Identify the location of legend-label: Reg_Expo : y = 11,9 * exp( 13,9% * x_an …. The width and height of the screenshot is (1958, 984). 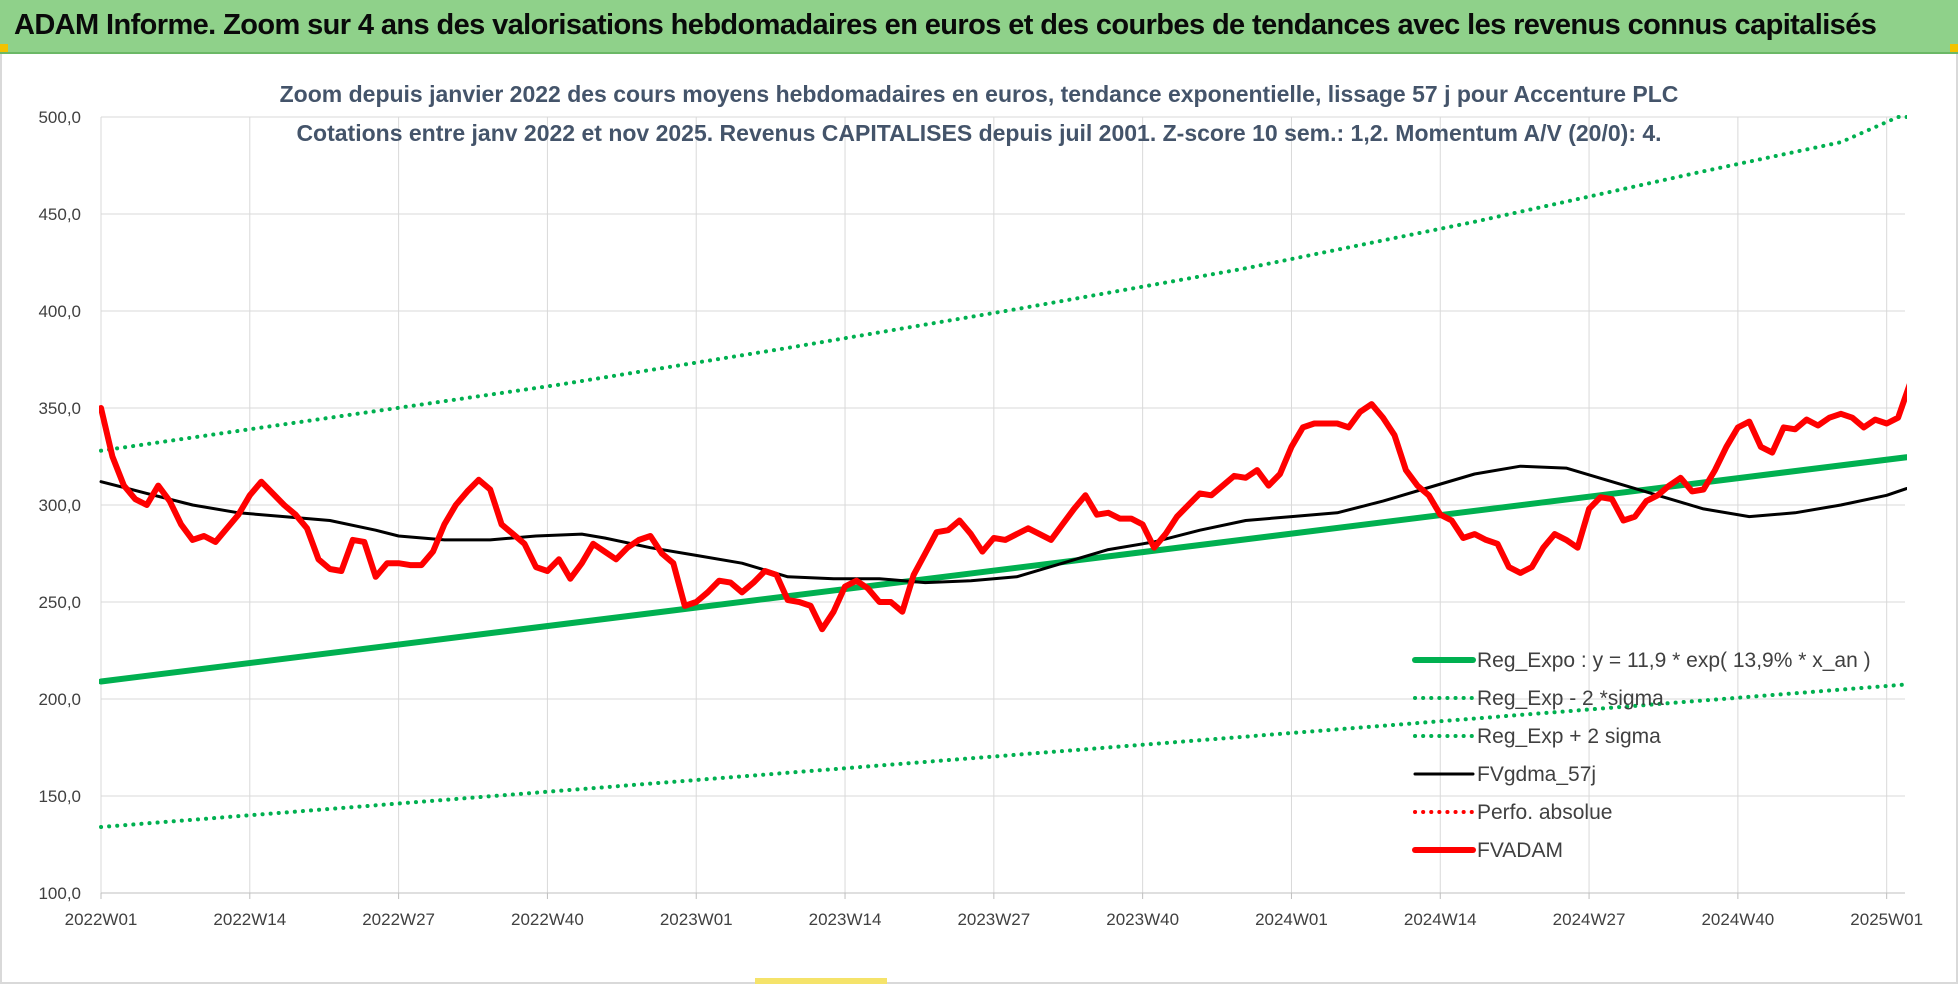
(1674, 660).